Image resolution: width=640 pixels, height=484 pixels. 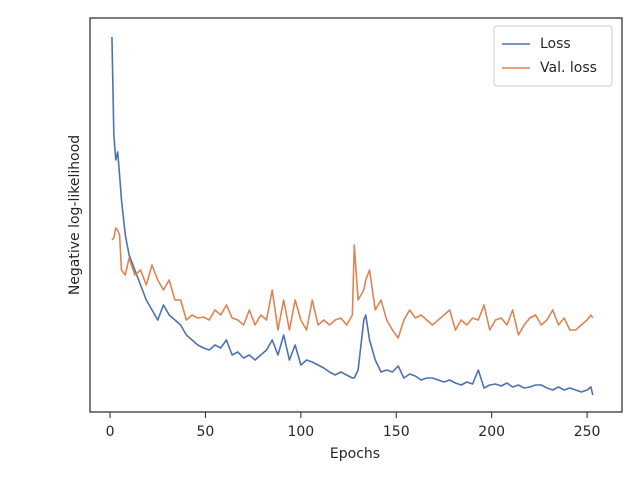 I want to click on x-tick-label: 250, so click(x=587, y=432).